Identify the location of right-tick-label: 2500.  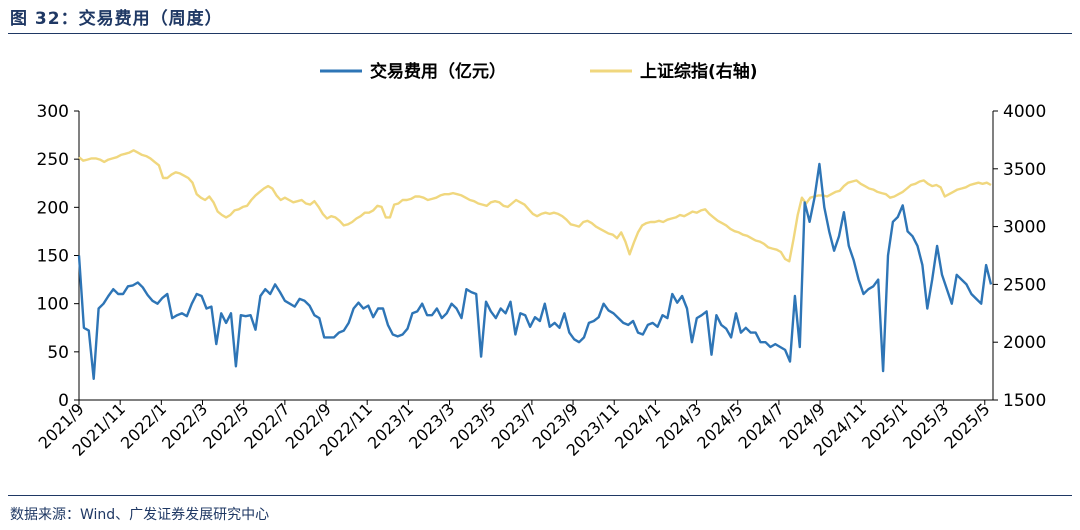
(1024, 285).